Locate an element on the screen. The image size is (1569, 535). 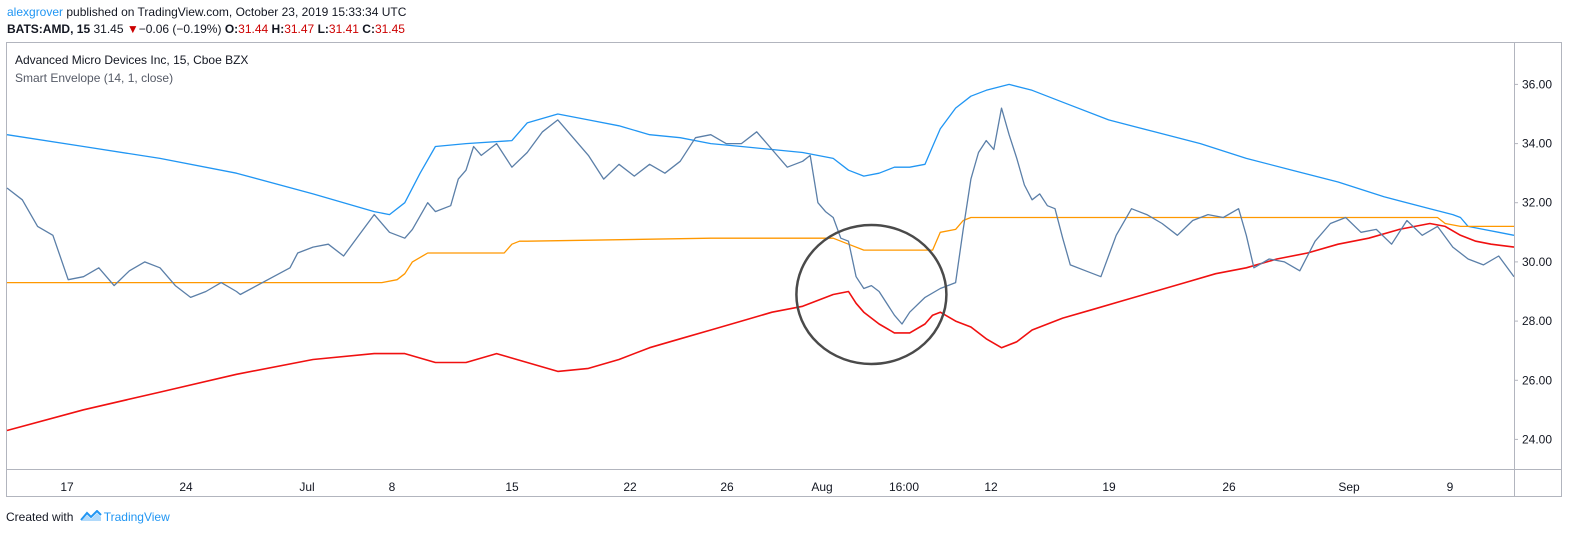
created-with-text: Created with is located at coordinates (40, 517).